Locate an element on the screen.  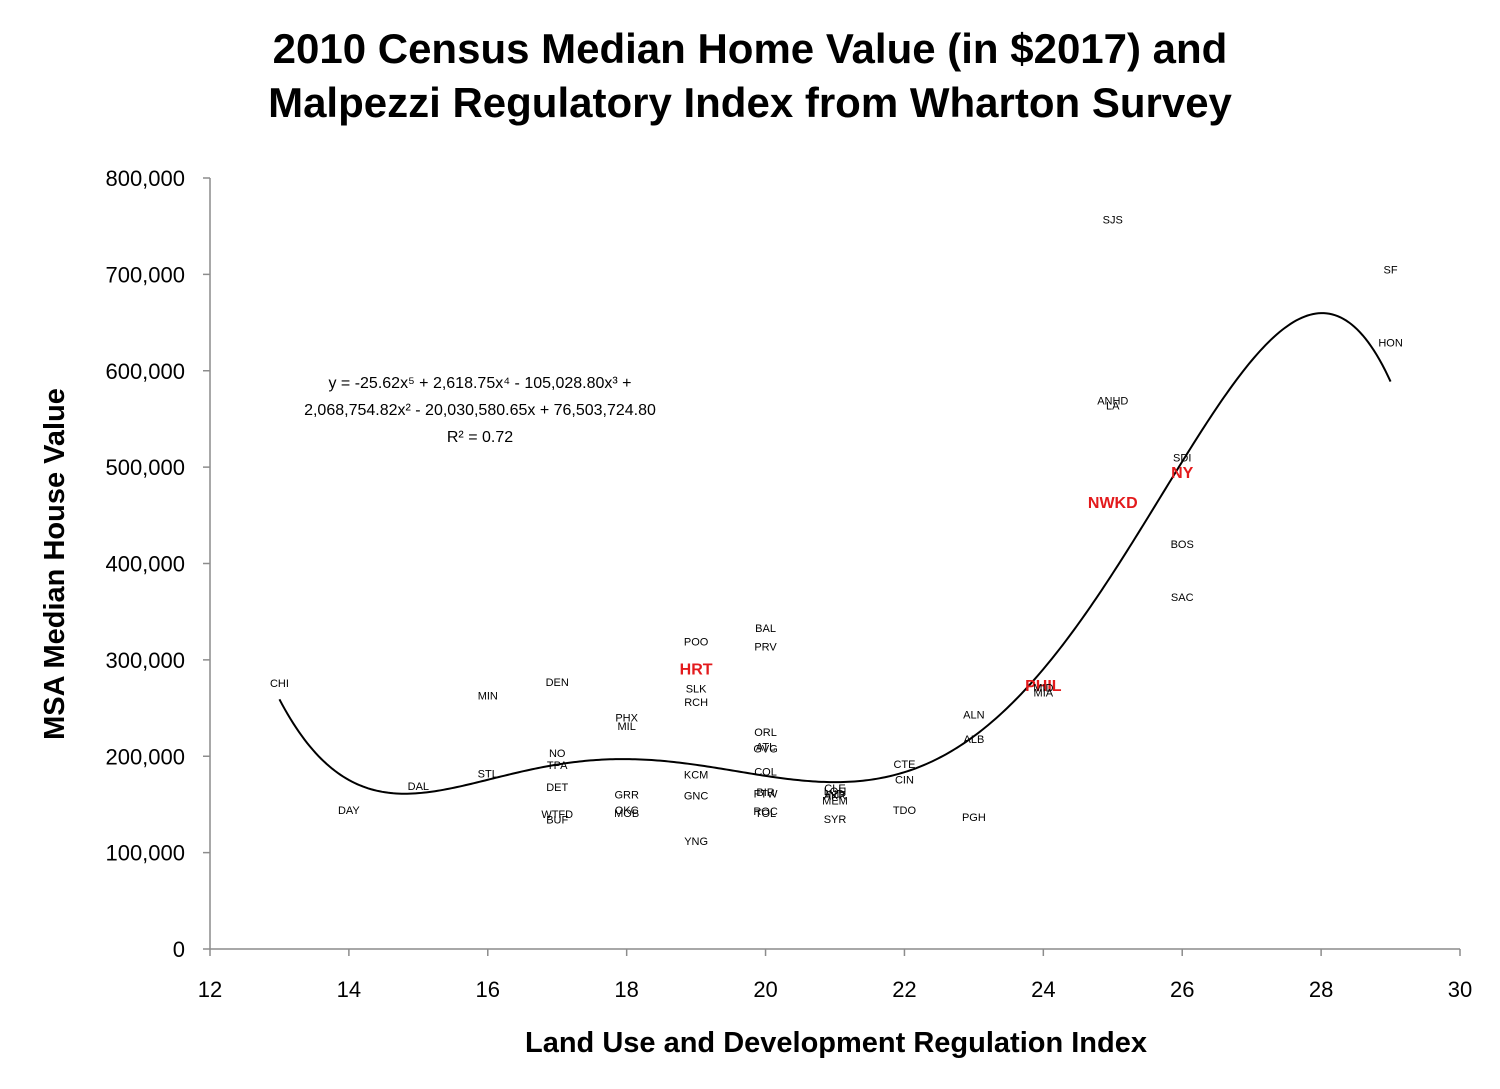
x-tick-label: 28 is located at coordinates (1321, 989).